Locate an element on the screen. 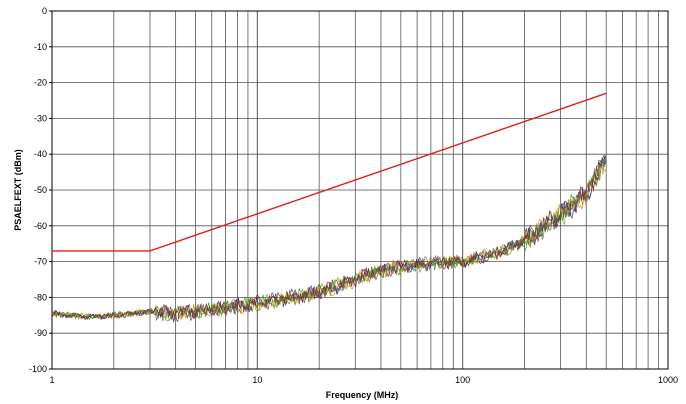 This screenshot has width=686, height=404. y-tick-label: -80 is located at coordinates (40, 297).